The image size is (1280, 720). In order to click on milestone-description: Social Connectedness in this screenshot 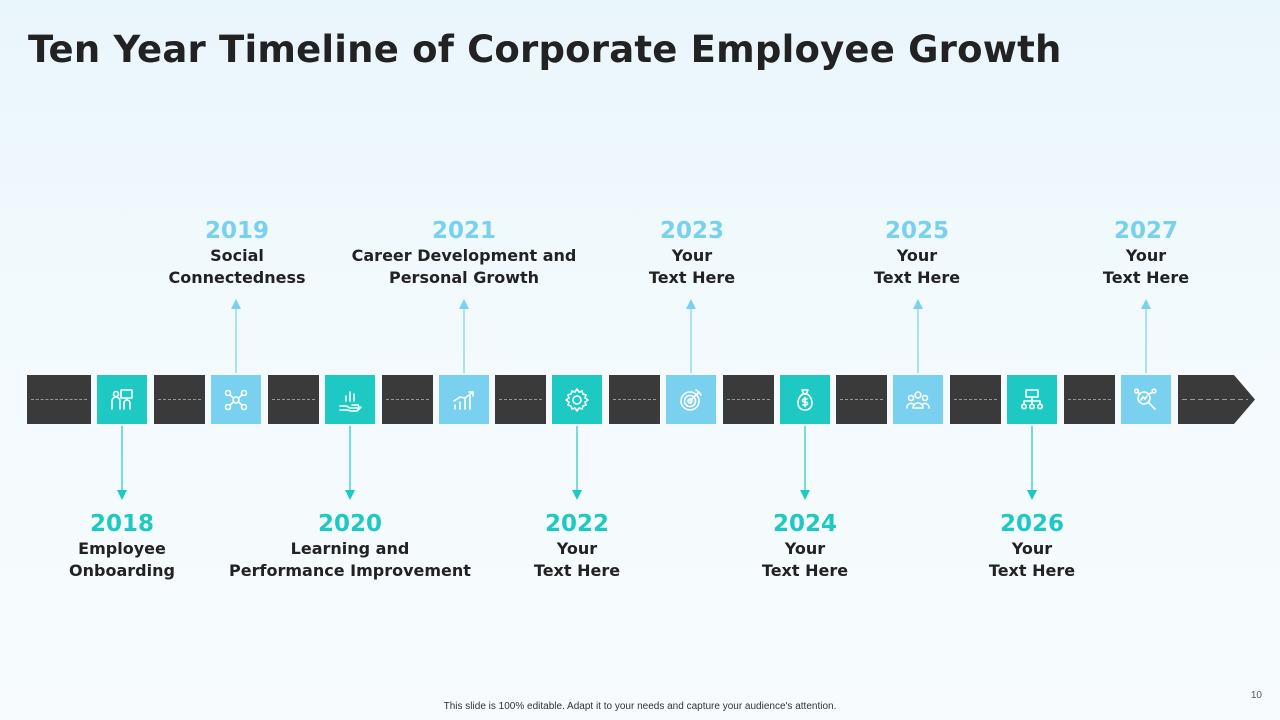, I will do `click(237, 267)`.